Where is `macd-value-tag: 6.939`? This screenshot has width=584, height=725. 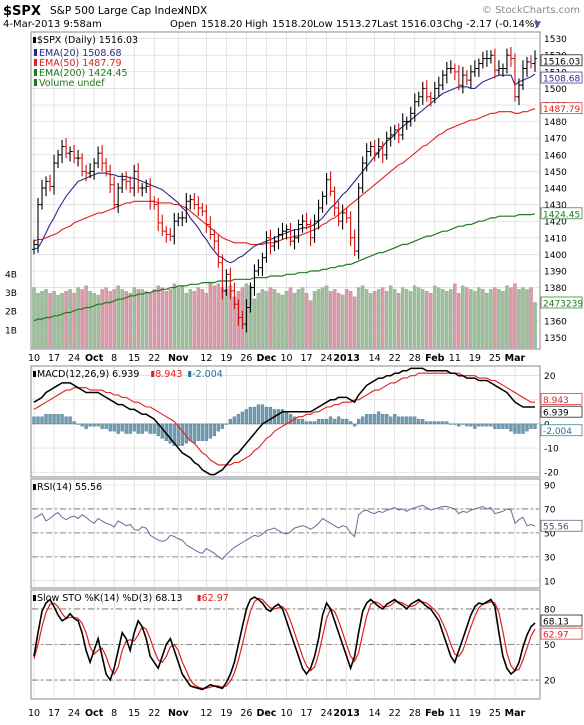 macd-value-tag: 6.939 is located at coordinates (556, 414).